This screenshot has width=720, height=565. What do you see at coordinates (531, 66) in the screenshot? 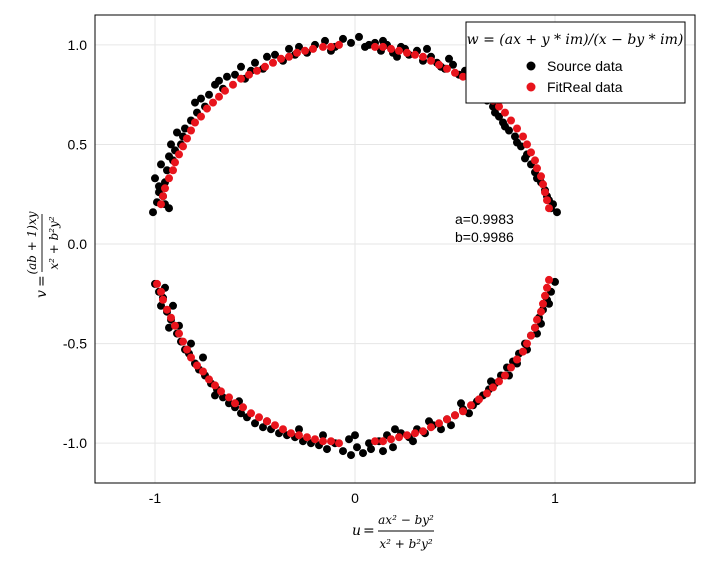
I see `legend-marker-source` at bounding box center [531, 66].